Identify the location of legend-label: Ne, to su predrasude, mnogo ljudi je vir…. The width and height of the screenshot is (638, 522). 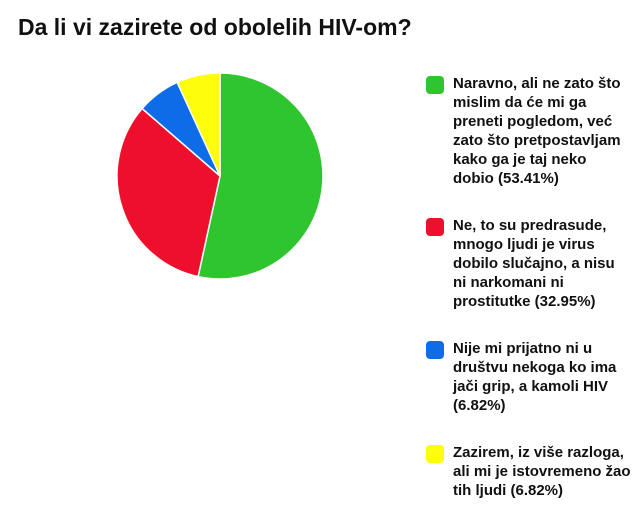
(534, 263).